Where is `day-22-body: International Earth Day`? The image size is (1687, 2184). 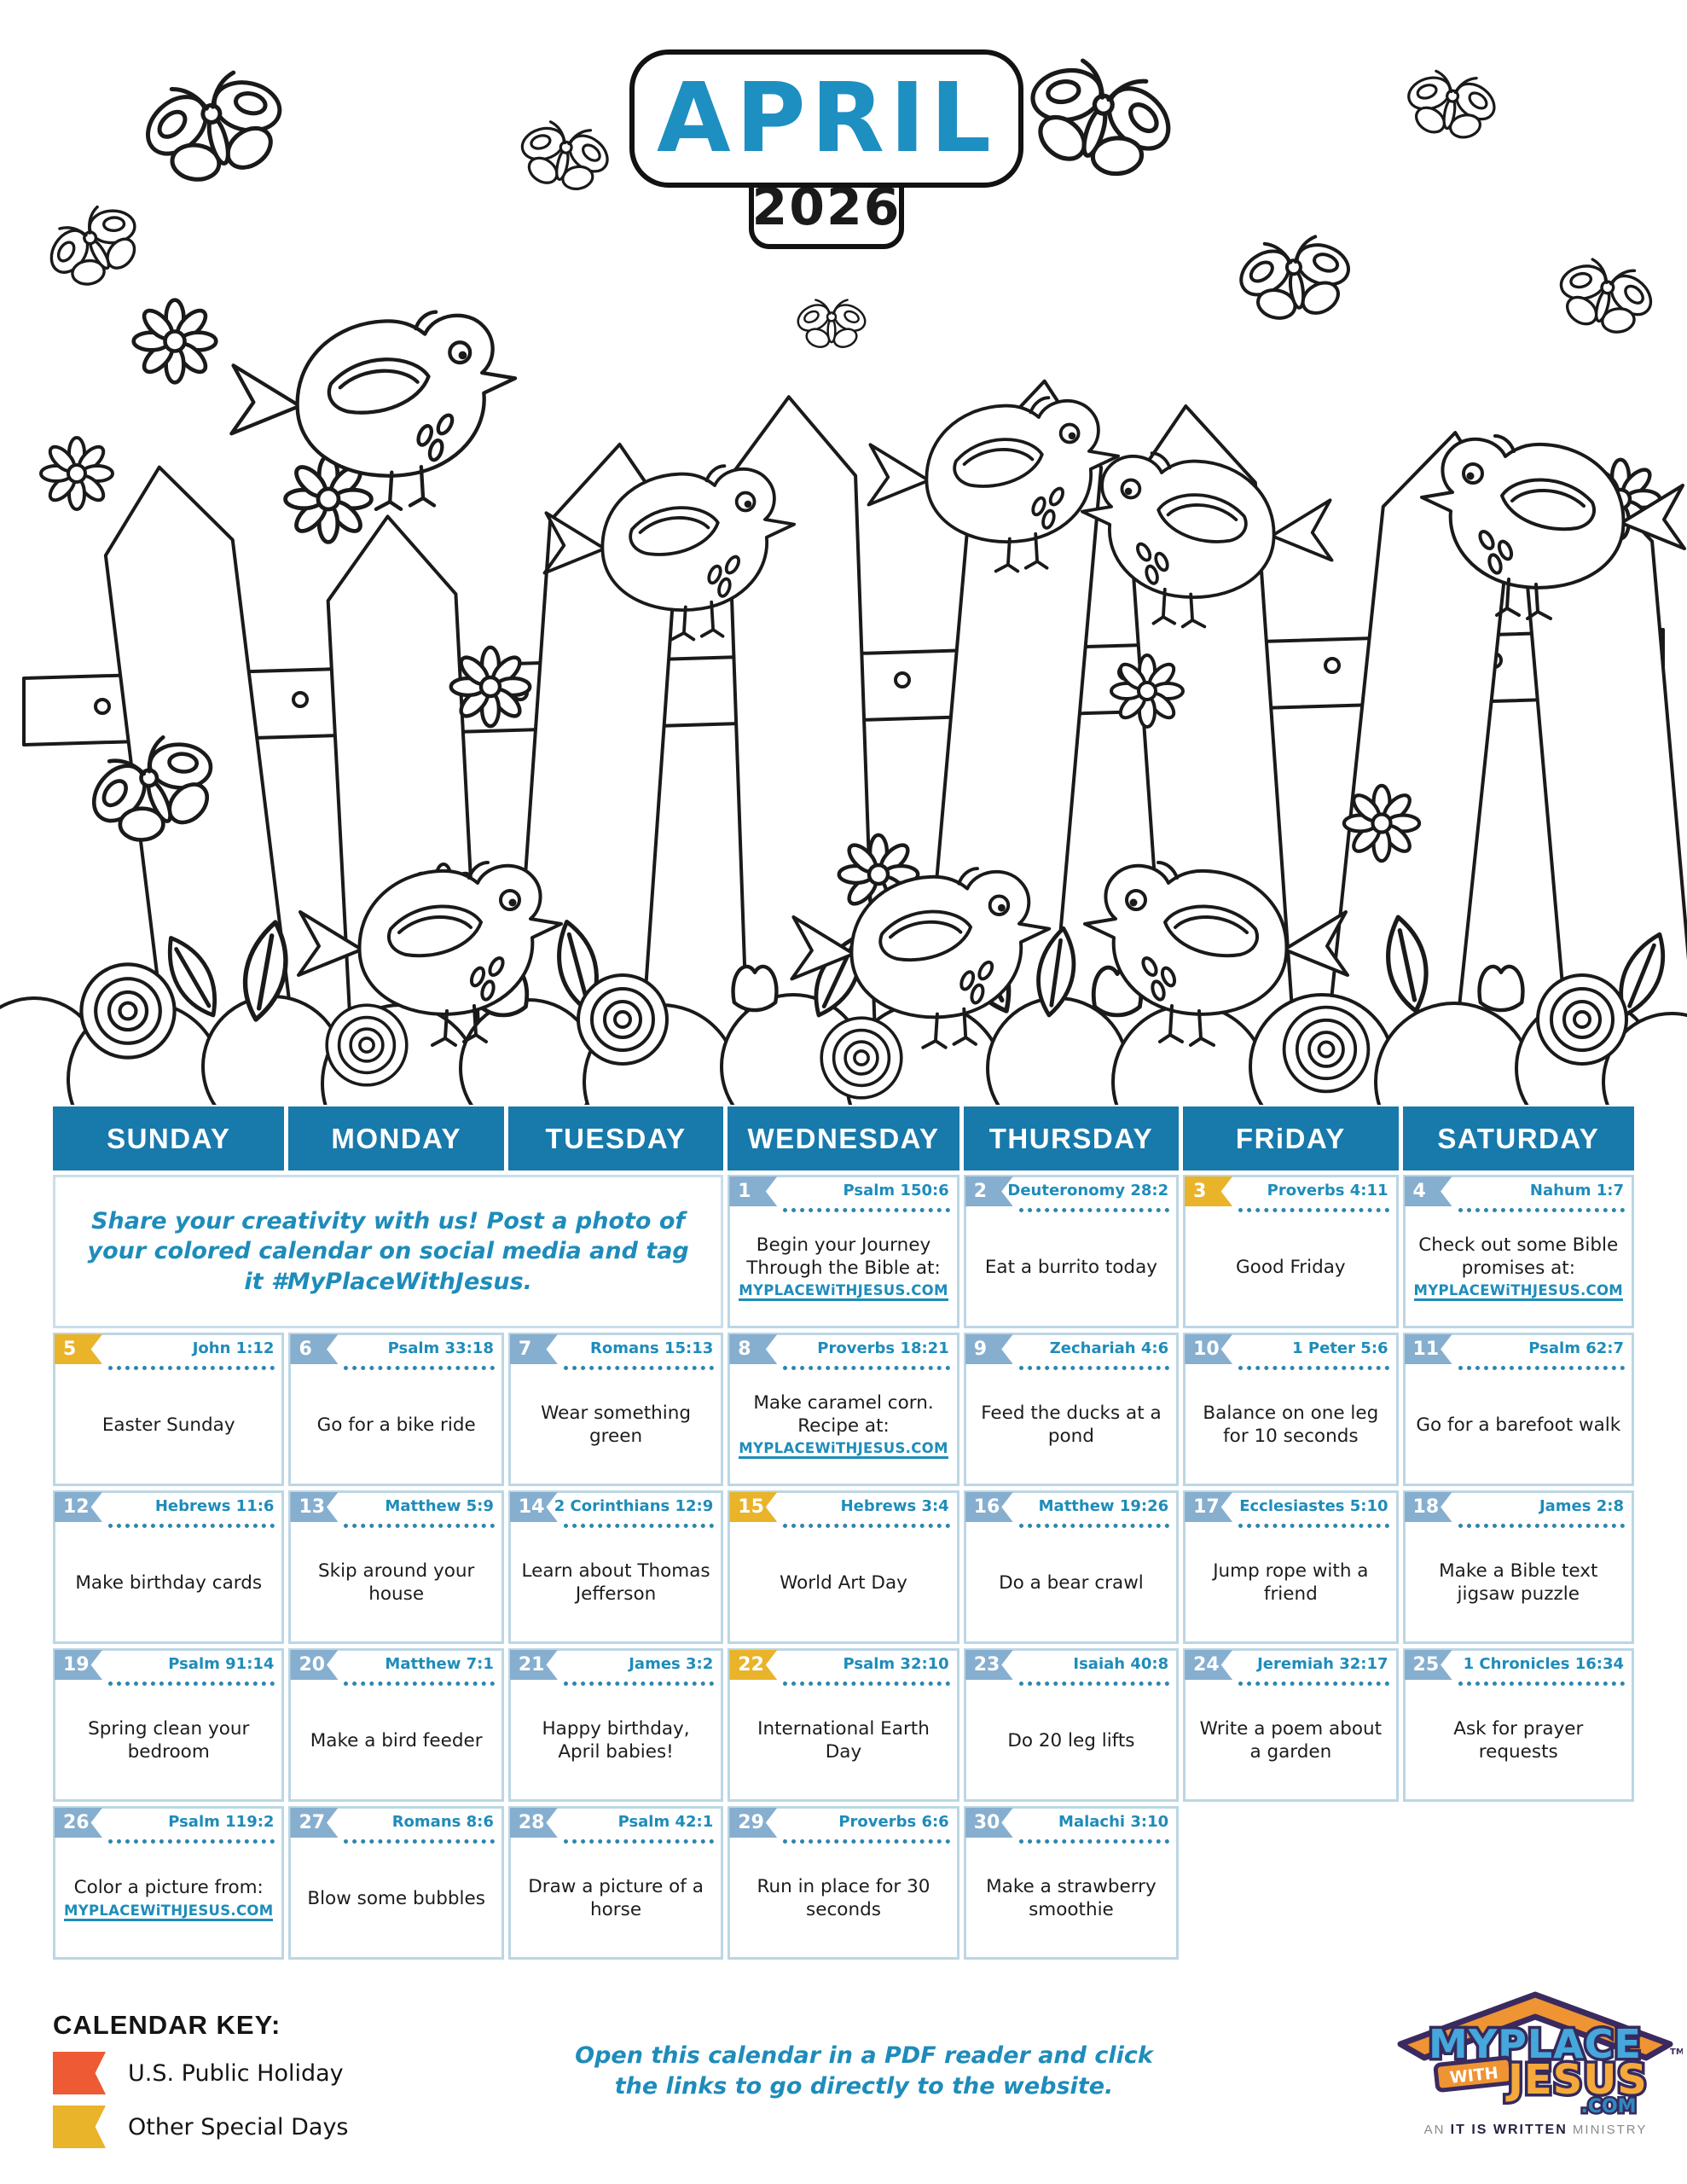
day-22-body: International Earth Day is located at coordinates (843, 1745).